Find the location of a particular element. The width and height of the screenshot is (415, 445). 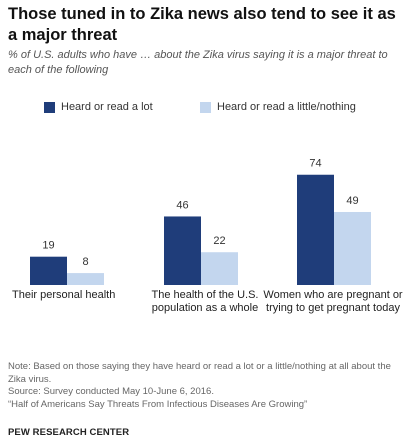

legend-swatch-heard-a-lot is located at coordinates (49, 107).